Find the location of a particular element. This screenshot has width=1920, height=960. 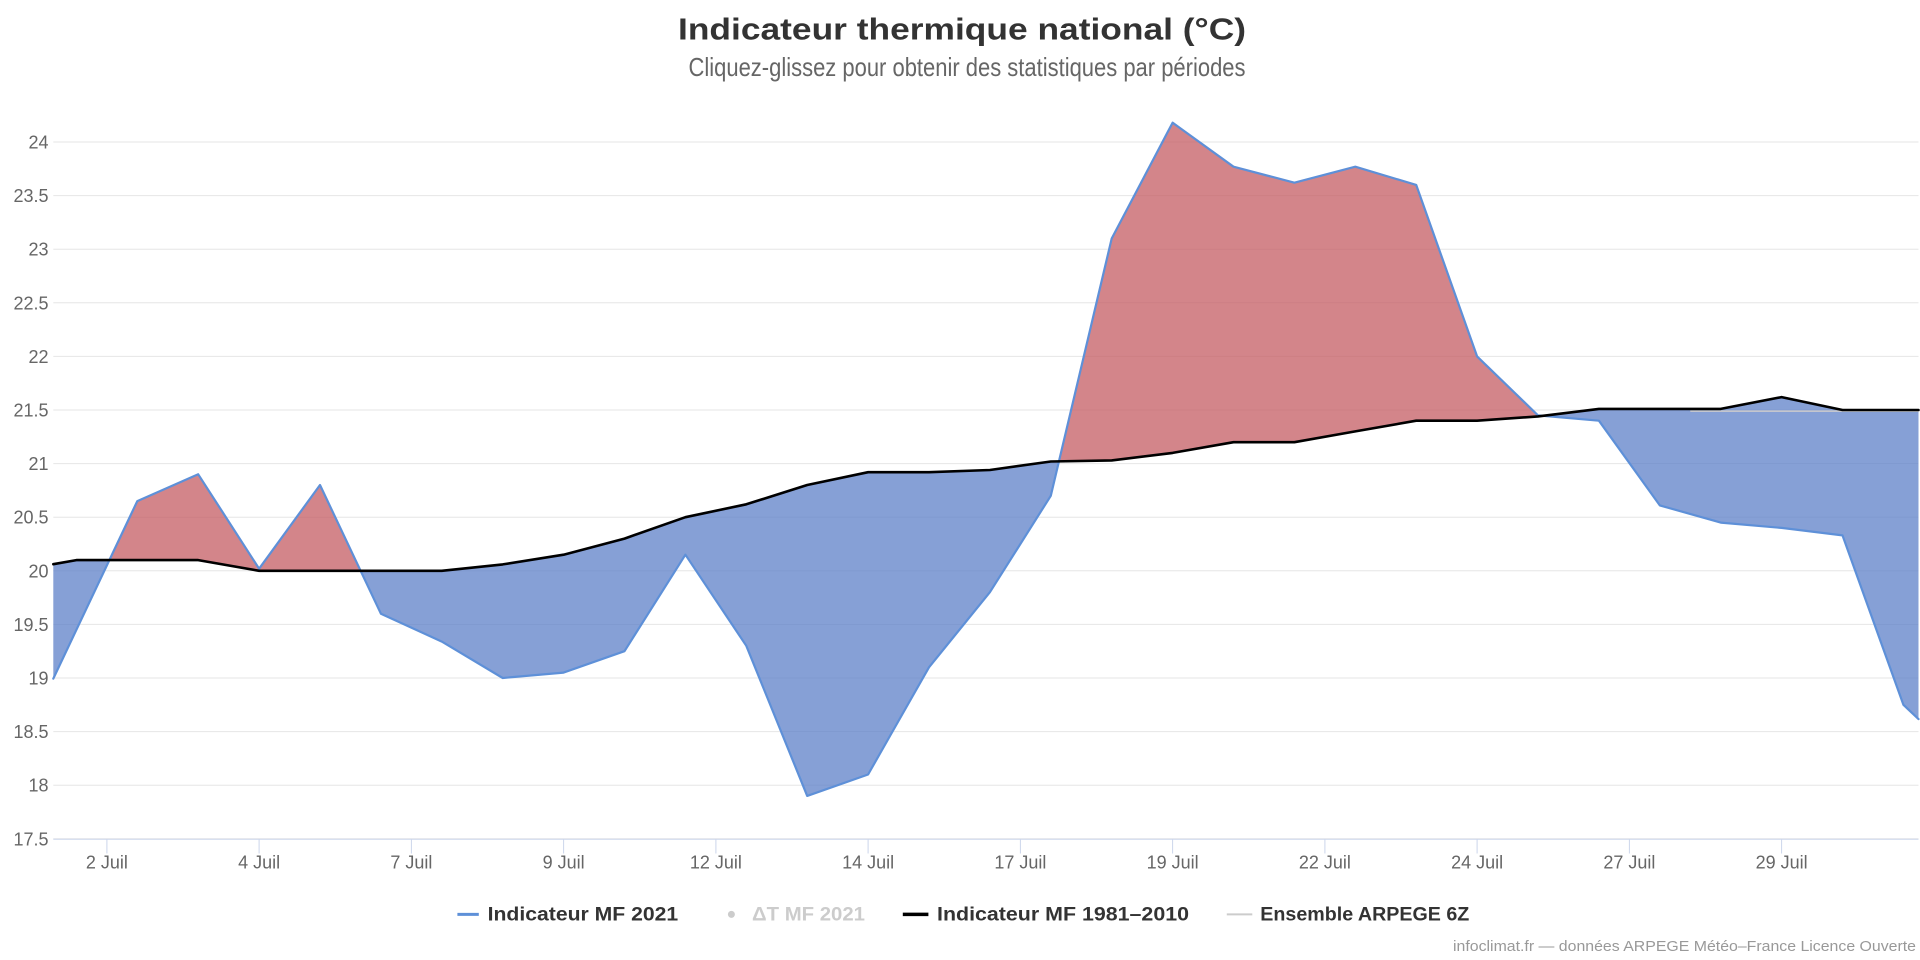

svg-text: 19 Juil is located at coordinates (1173, 863).